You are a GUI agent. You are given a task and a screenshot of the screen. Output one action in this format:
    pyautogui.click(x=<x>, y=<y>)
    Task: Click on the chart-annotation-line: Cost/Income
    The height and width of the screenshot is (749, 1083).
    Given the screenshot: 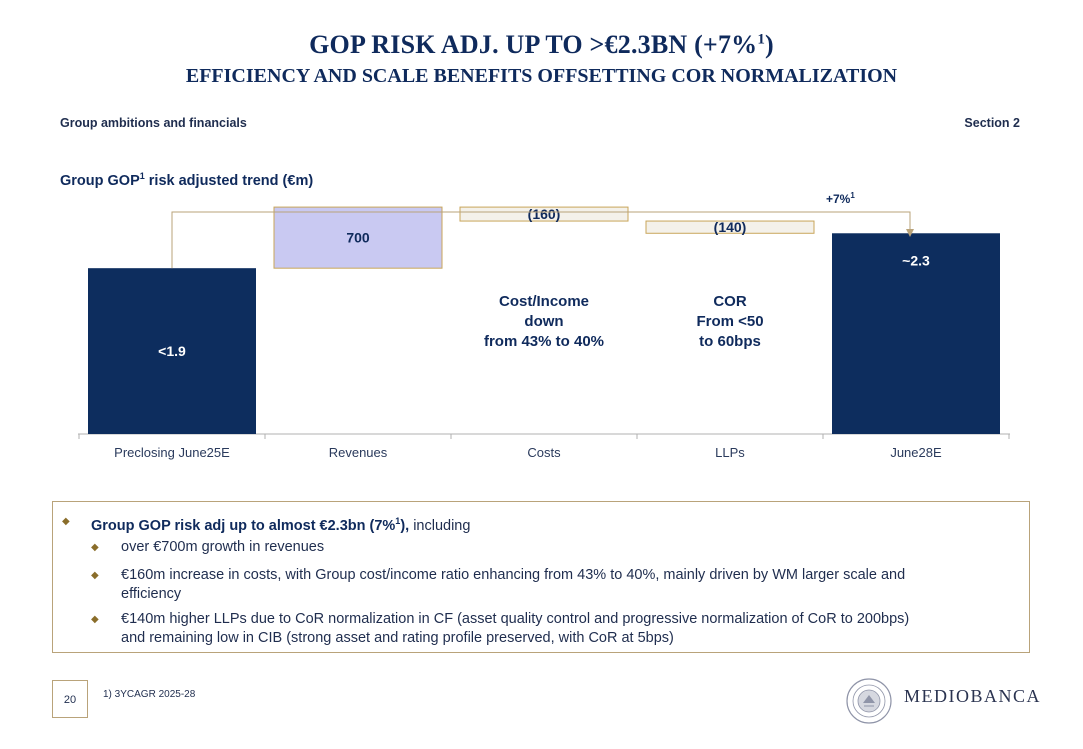 What is the action you would take?
    pyautogui.click(x=544, y=301)
    